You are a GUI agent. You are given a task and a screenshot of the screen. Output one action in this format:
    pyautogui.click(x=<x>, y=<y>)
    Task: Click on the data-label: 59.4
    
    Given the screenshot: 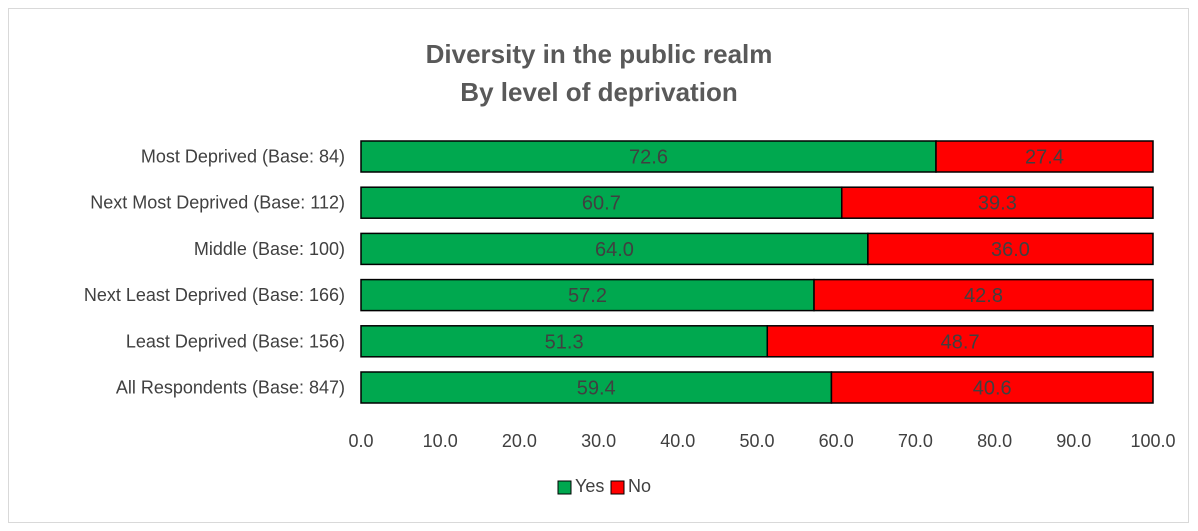 What is the action you would take?
    pyautogui.click(x=596, y=389)
    